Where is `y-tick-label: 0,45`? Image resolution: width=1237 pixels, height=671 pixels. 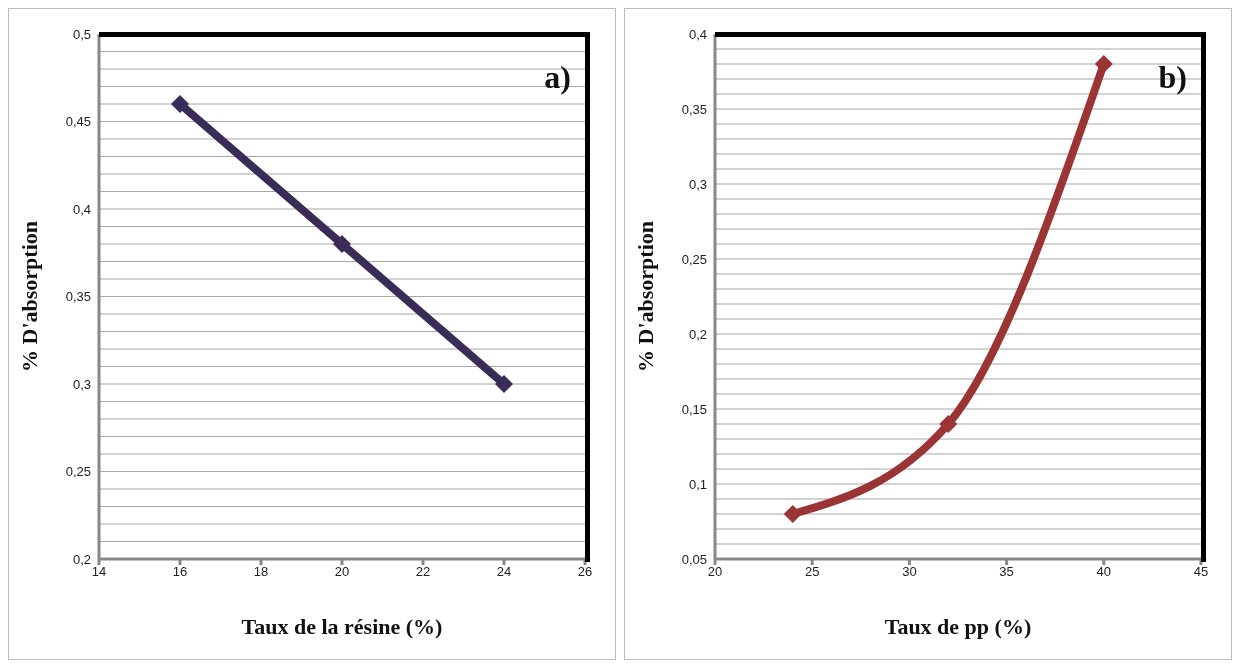
y-tick-label: 0,45 is located at coordinates (78, 122).